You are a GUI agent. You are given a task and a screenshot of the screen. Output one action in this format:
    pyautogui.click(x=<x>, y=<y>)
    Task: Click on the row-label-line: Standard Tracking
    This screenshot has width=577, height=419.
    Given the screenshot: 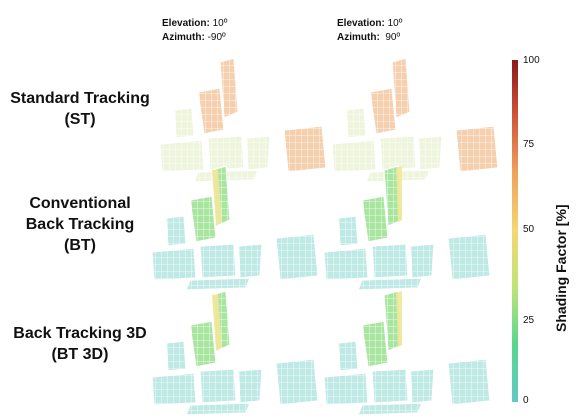 What is the action you would take?
    pyautogui.click(x=80, y=98)
    